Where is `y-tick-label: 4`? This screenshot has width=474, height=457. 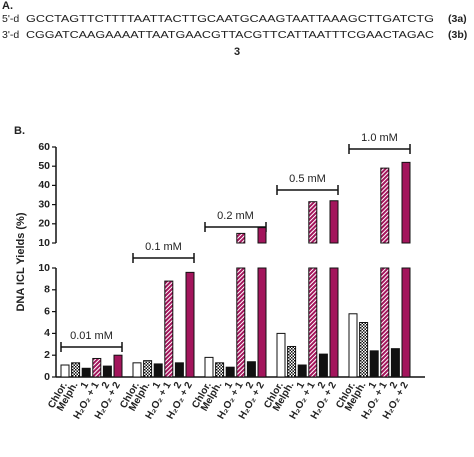 y-tick-label: 4 is located at coordinates (47, 333).